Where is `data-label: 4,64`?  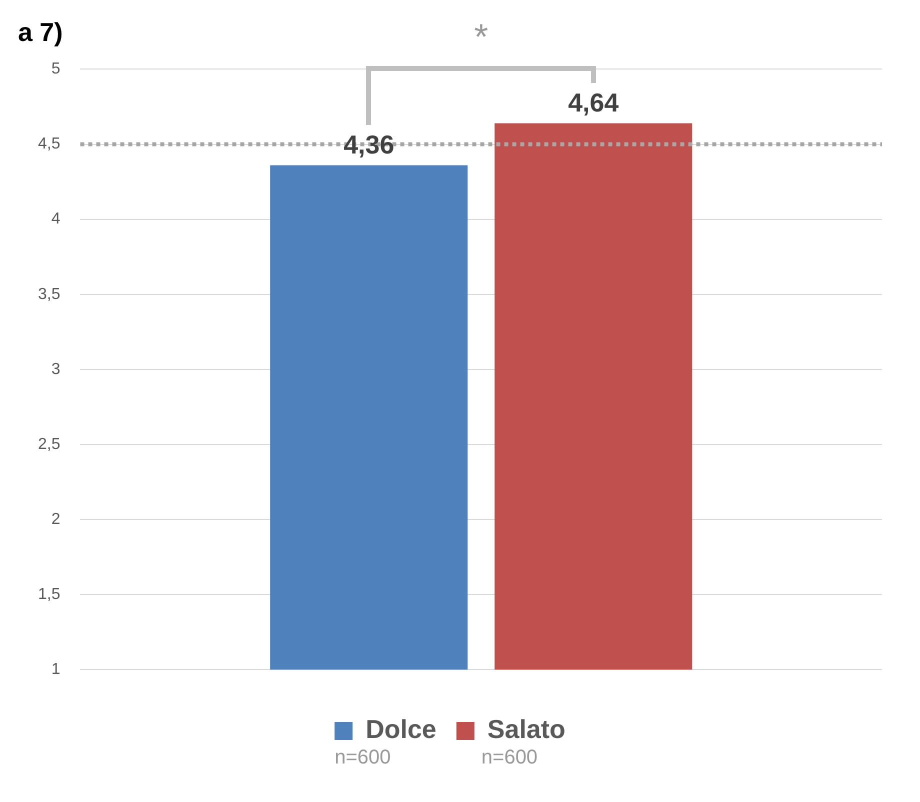 data-label: 4,64 is located at coordinates (594, 102).